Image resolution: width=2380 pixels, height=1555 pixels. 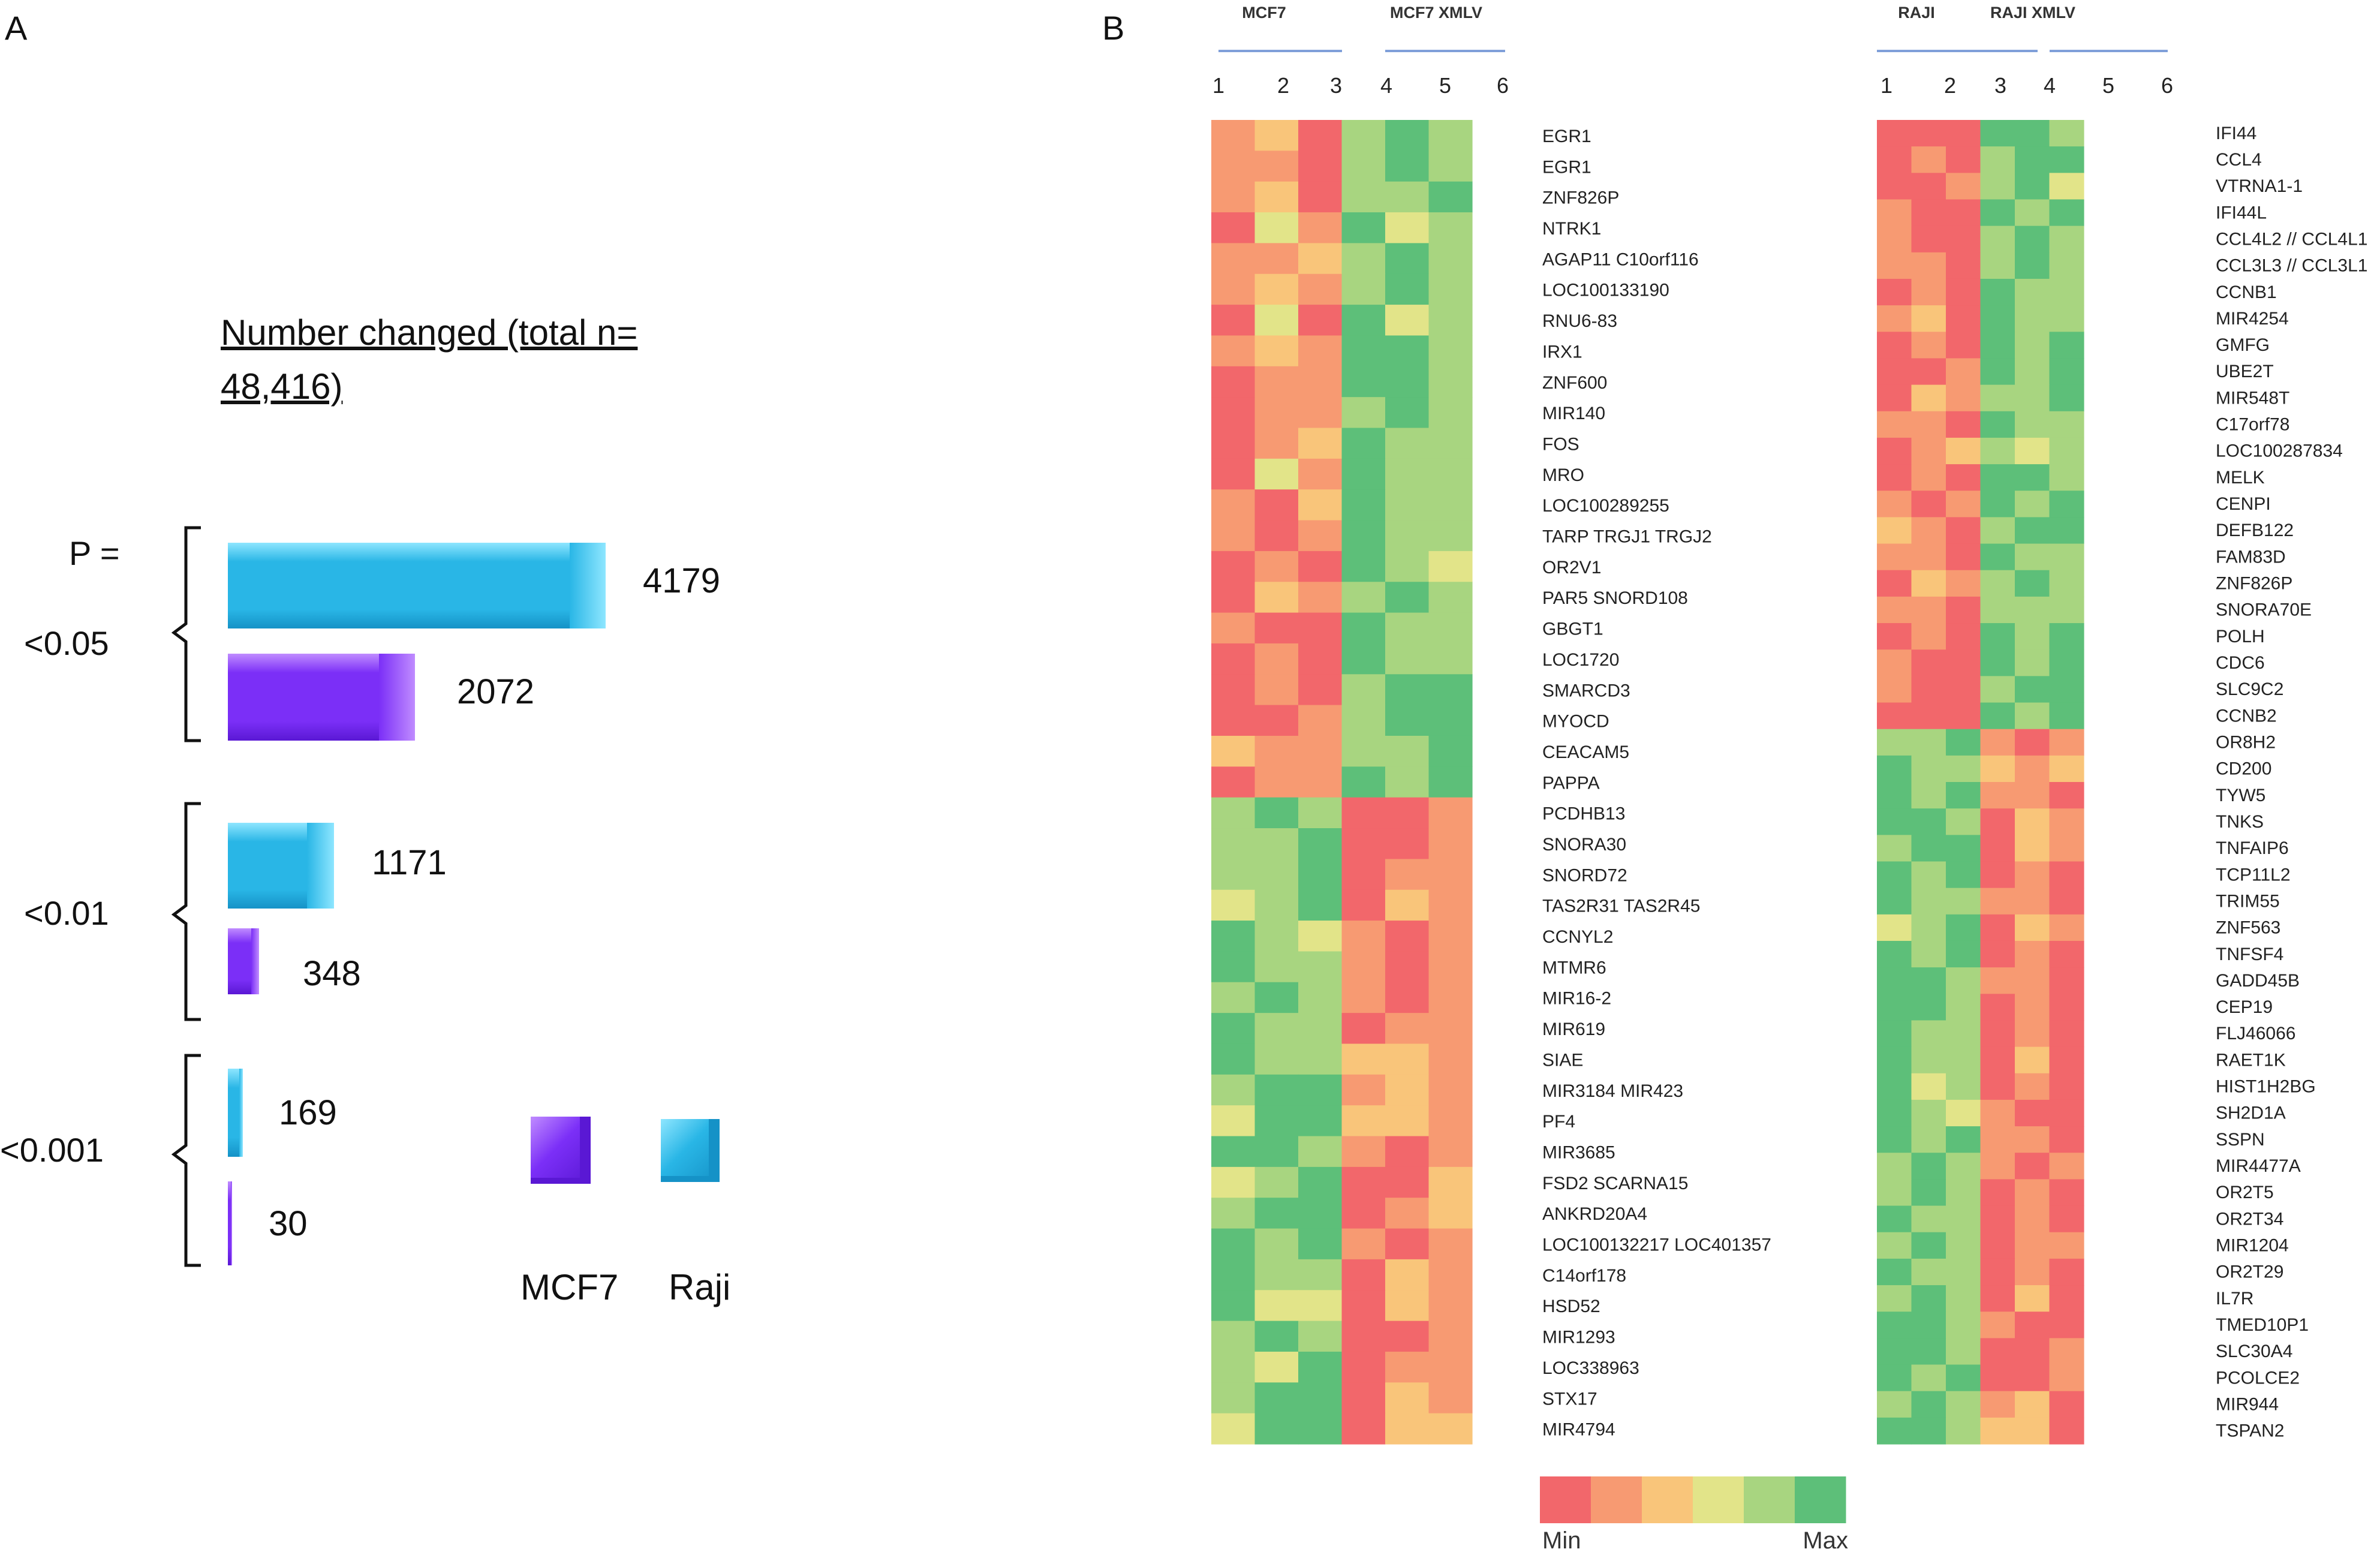 I want to click on gene-label-1-26: TNKS, so click(x=2240, y=822).